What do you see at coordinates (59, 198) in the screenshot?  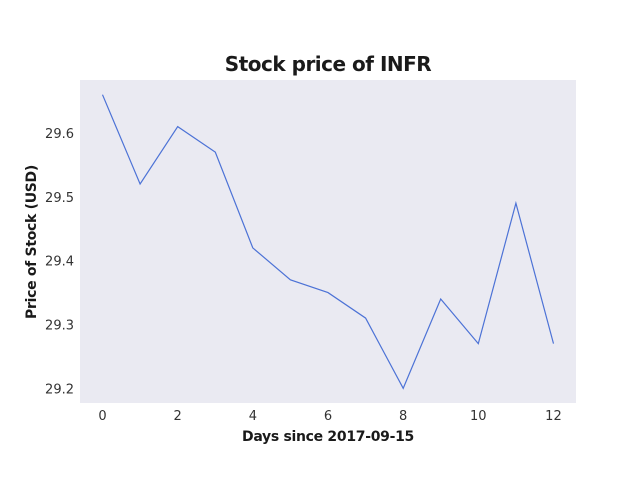 I see `y-tick-label: 29.5` at bounding box center [59, 198].